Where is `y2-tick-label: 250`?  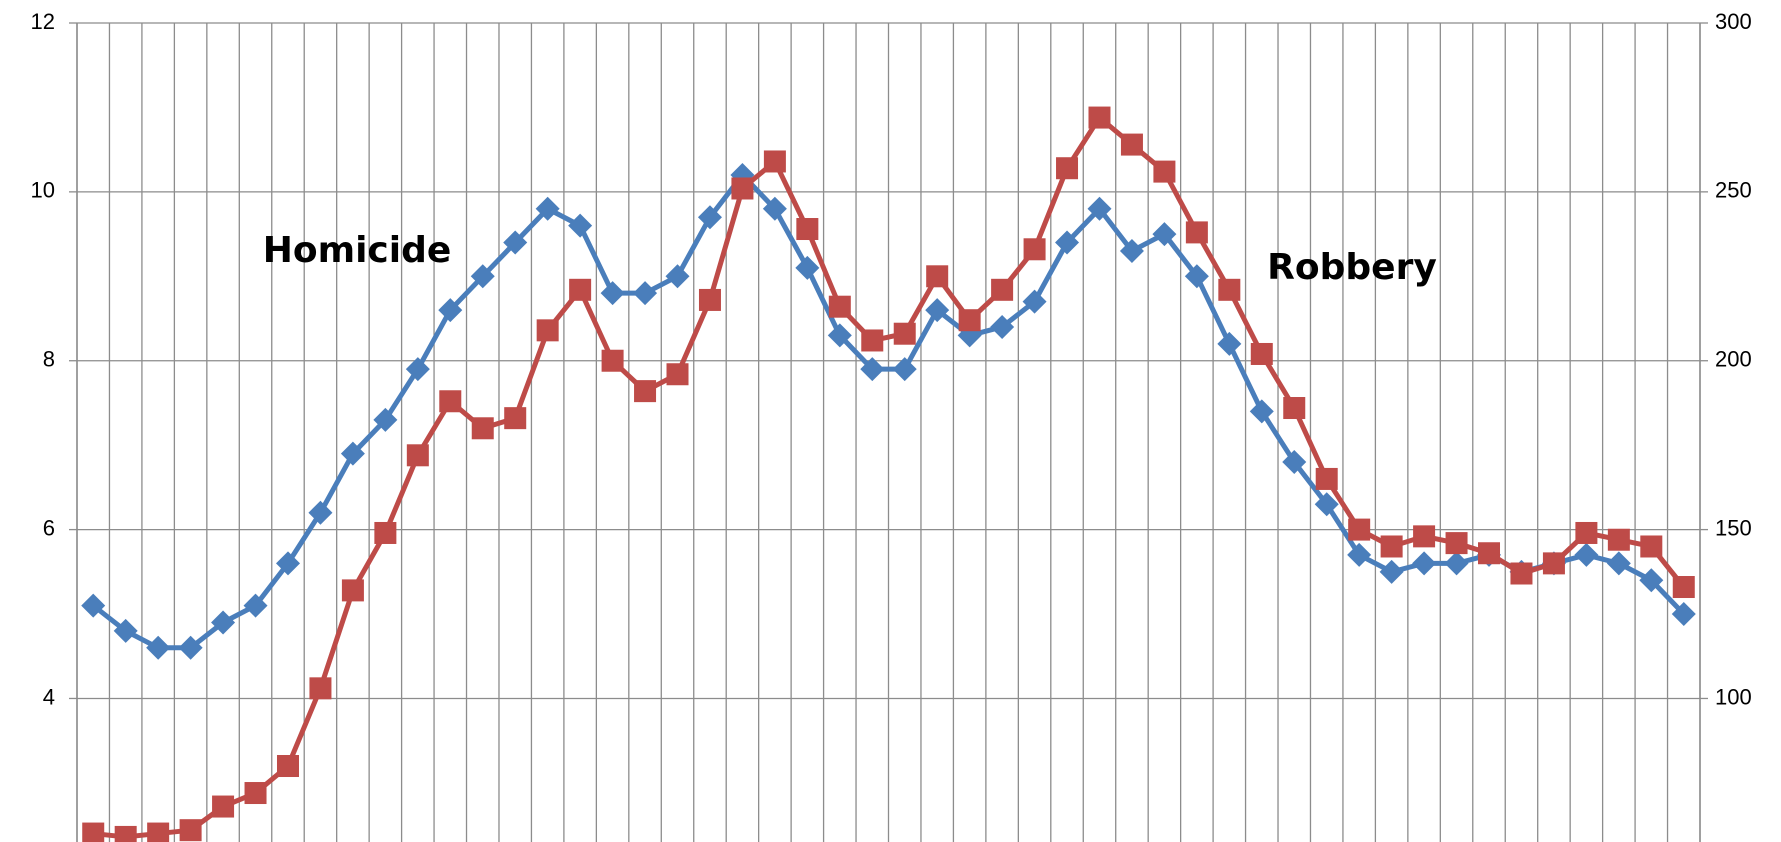 y2-tick-label: 250 is located at coordinates (1733, 190).